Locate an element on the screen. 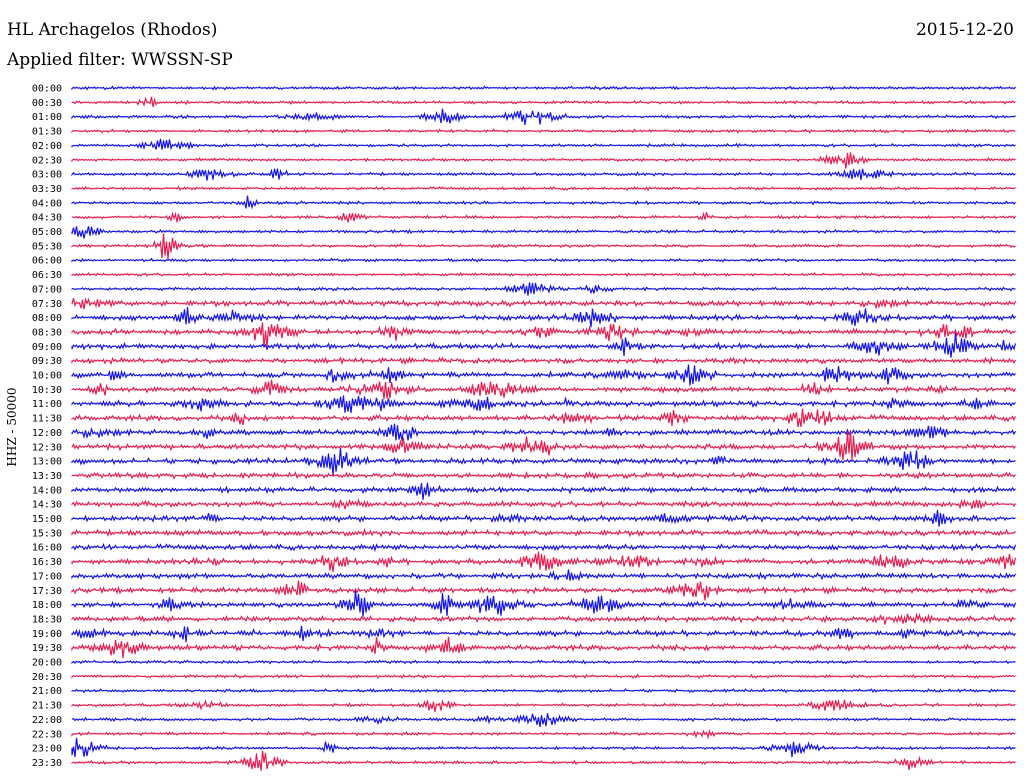  tick-label: 19:30 is located at coordinates (47, 648).